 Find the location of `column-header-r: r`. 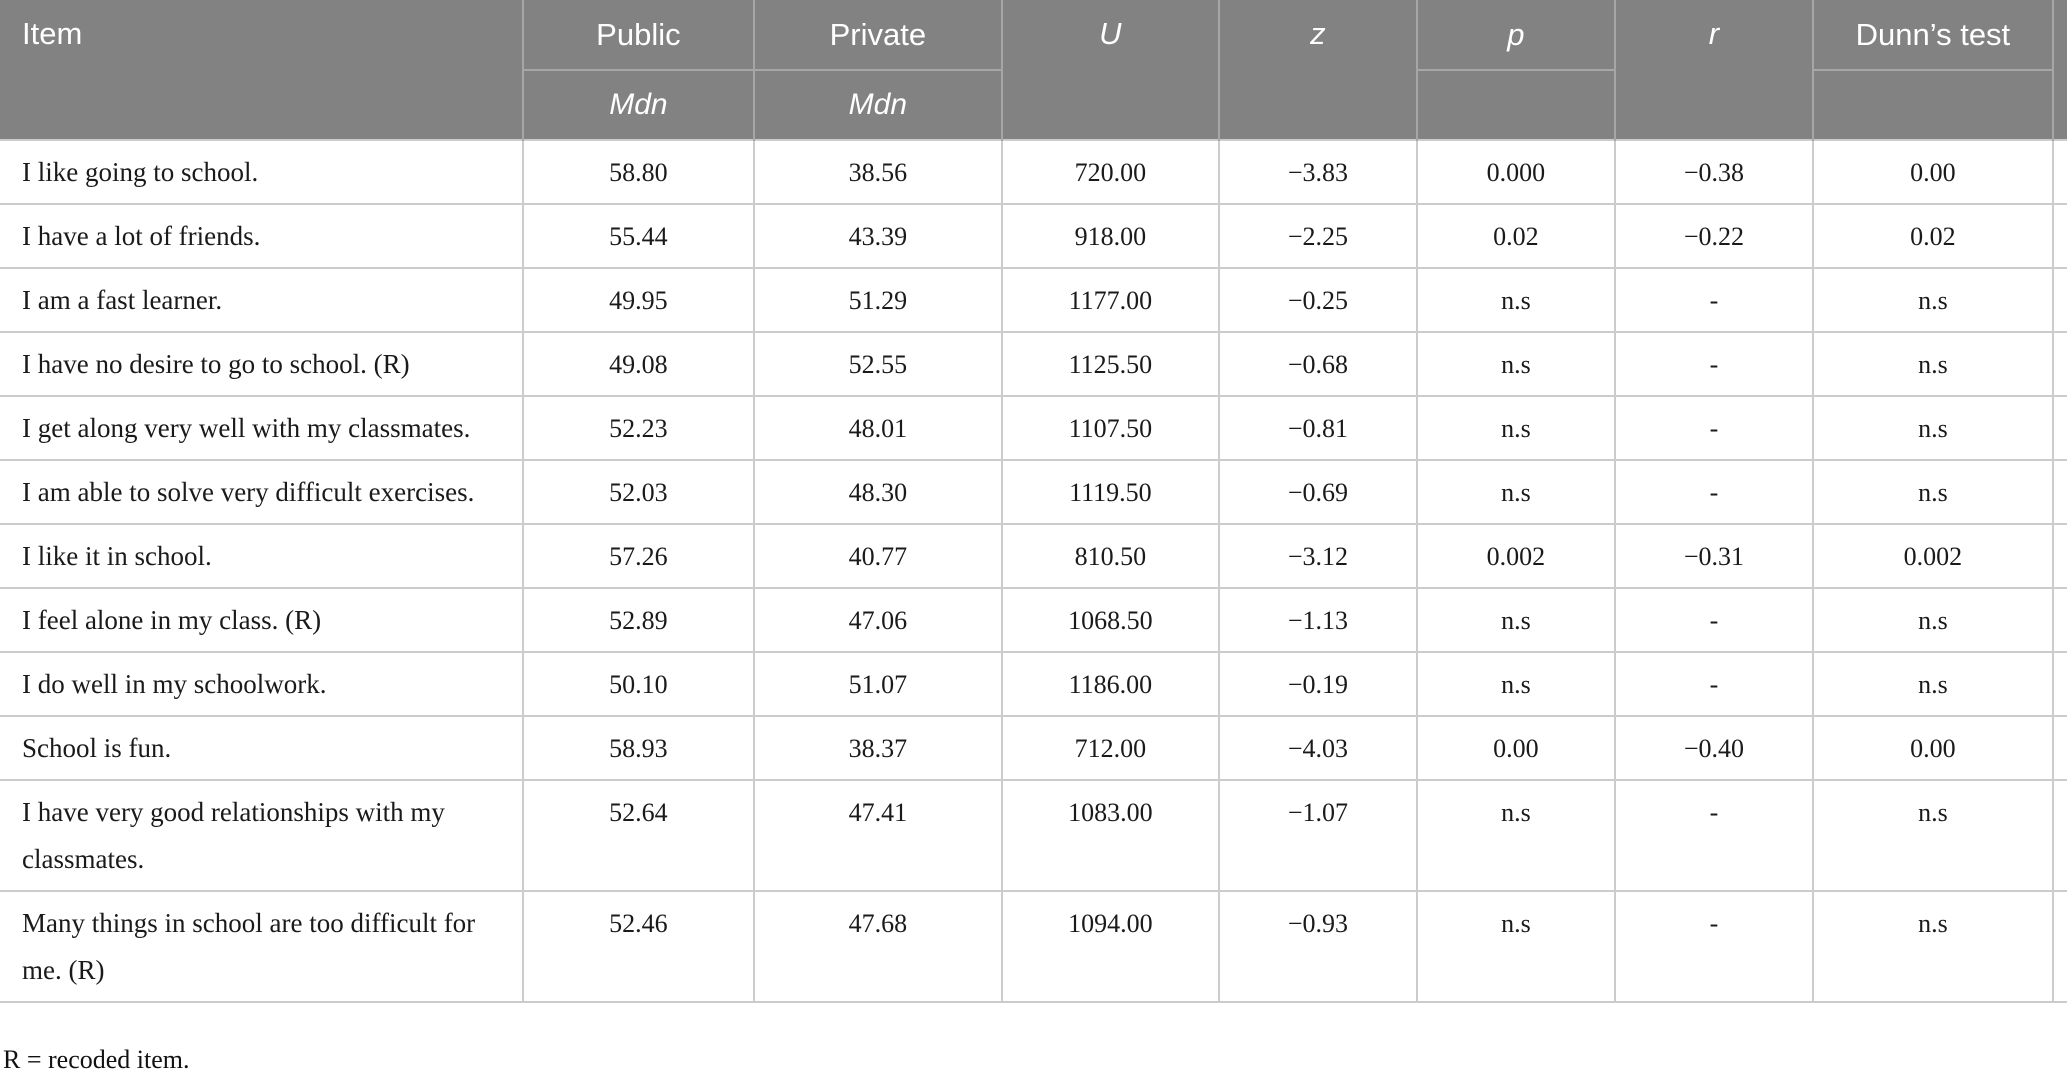

column-header-r: r is located at coordinates (1713, 70).